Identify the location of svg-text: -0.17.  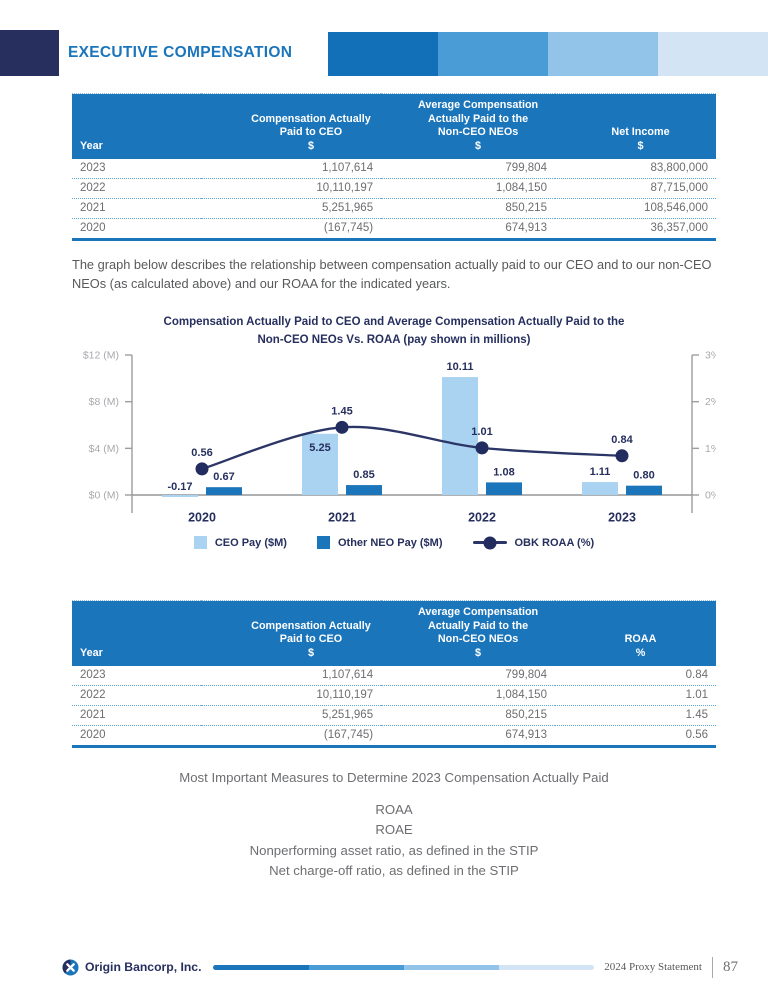
(179, 487).